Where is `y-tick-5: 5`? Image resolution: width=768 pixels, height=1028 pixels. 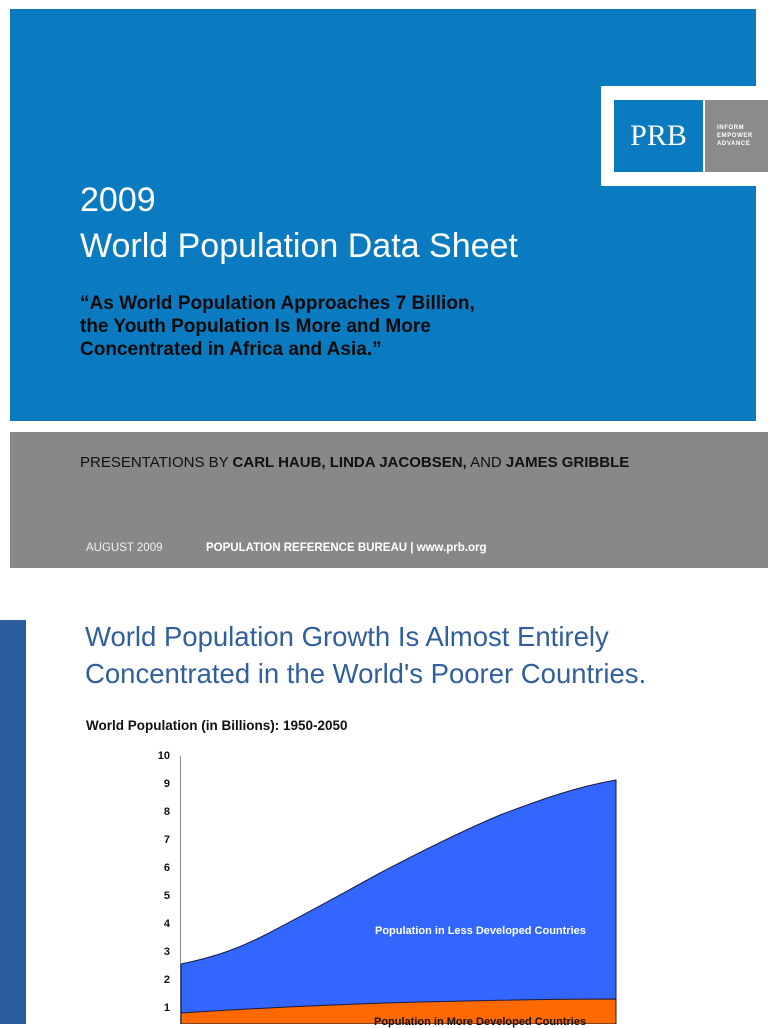 y-tick-5: 5 is located at coordinates (166, 896).